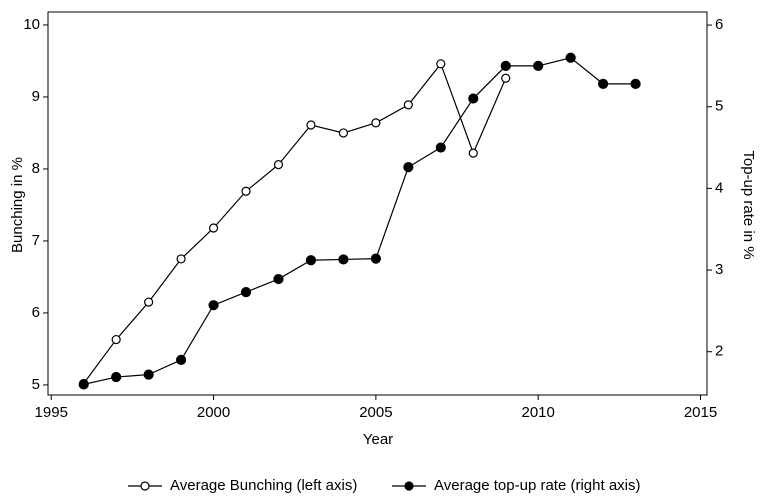  Describe the element at coordinates (213, 412) in the screenshot. I see `x-tick-label: 2000` at that location.